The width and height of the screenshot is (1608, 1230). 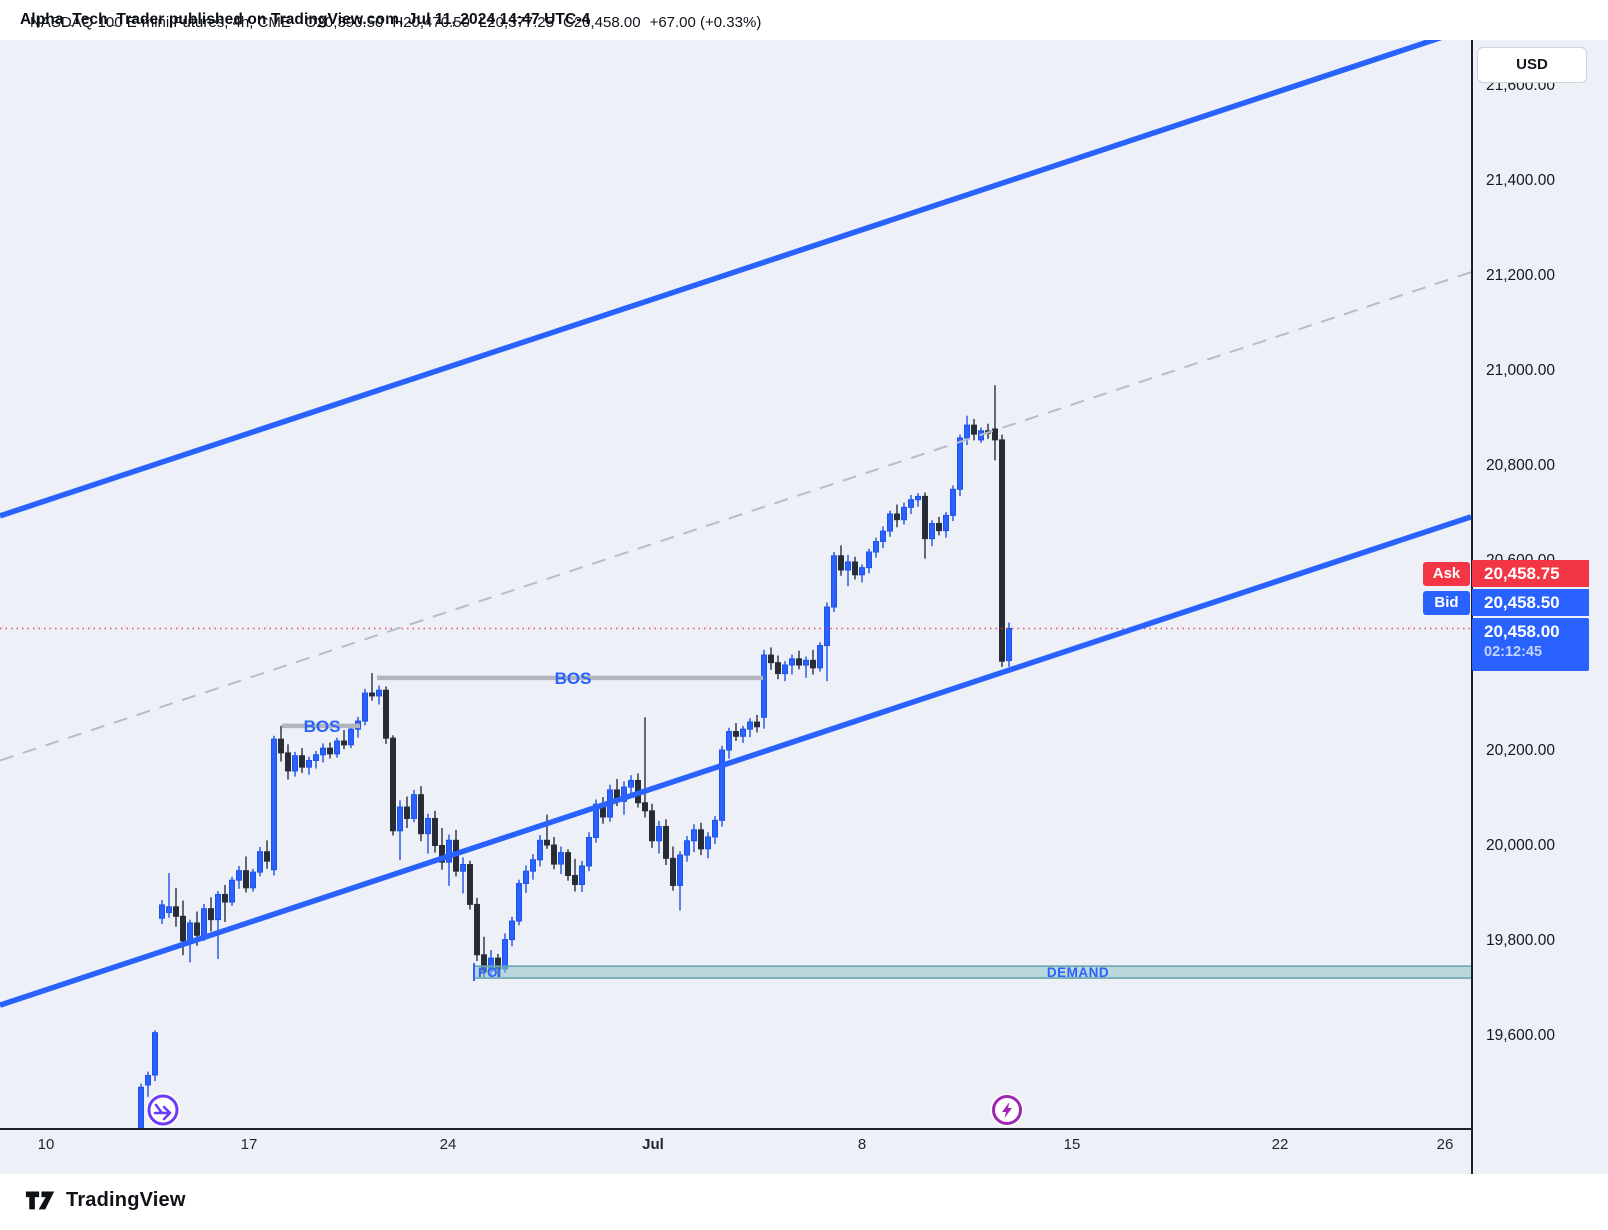 I want to click on bos-label-2: BOS, so click(x=573, y=678).